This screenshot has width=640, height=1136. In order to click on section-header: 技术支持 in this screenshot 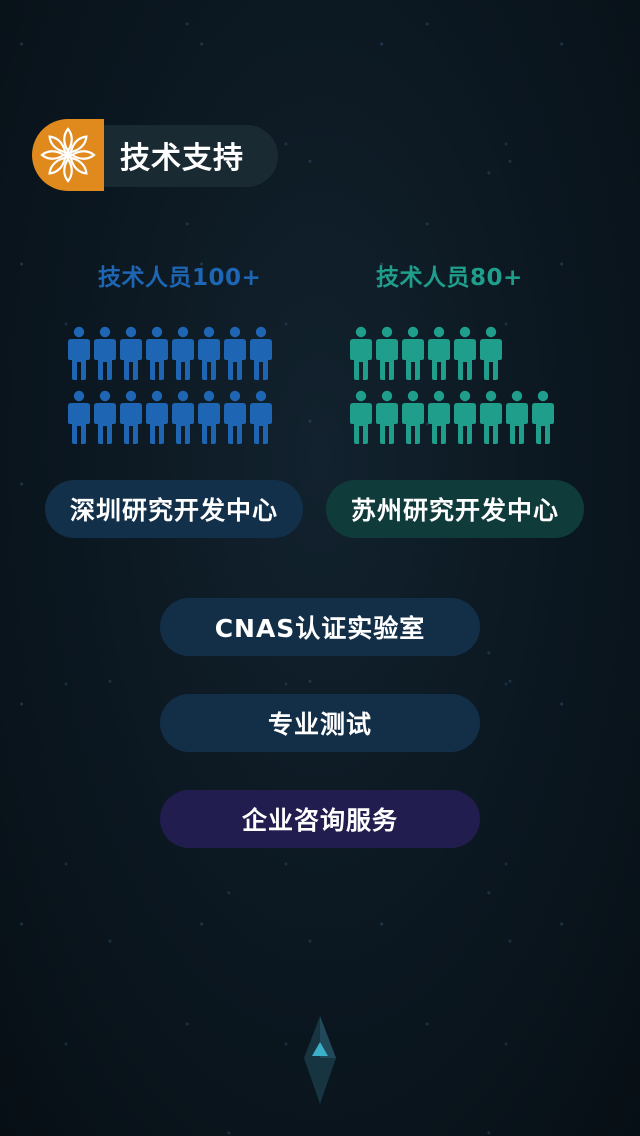, I will do `click(155, 155)`.